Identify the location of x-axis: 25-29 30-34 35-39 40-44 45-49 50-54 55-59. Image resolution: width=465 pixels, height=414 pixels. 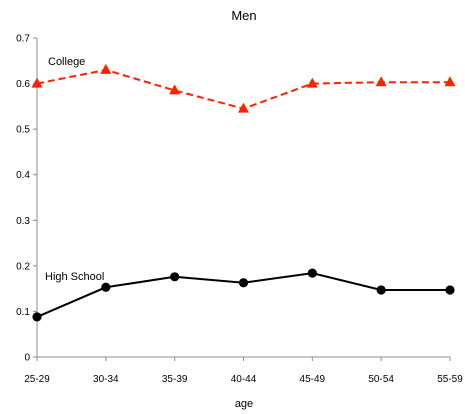
(243, 370).